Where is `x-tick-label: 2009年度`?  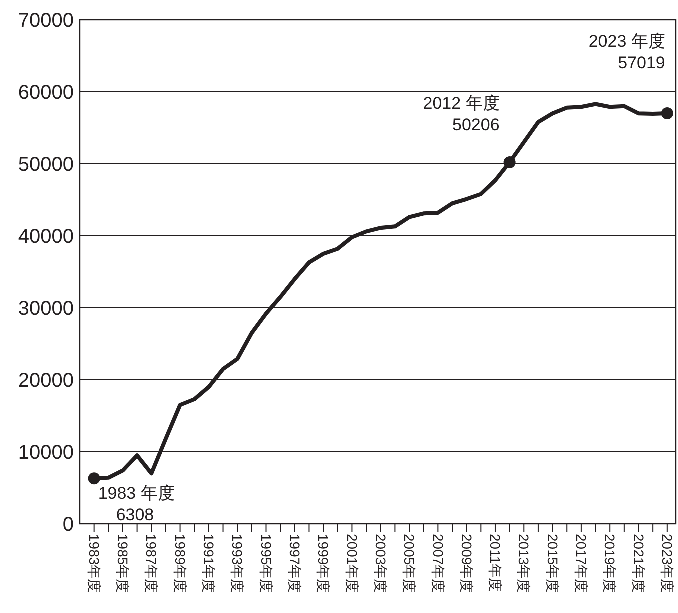
x-tick-label: 2009年度 is located at coordinates (466, 564).